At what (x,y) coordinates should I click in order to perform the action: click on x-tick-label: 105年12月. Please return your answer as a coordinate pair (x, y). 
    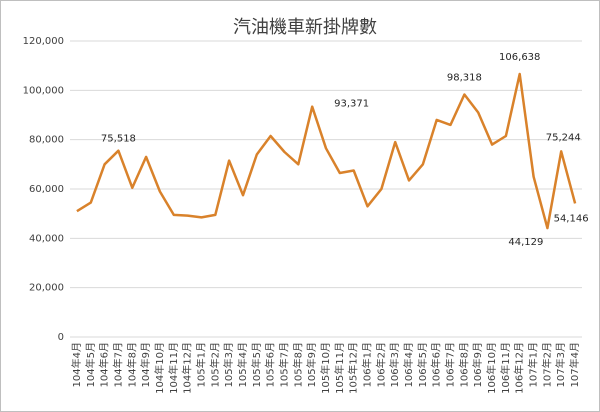
    Looking at the image, I should click on (353, 368).